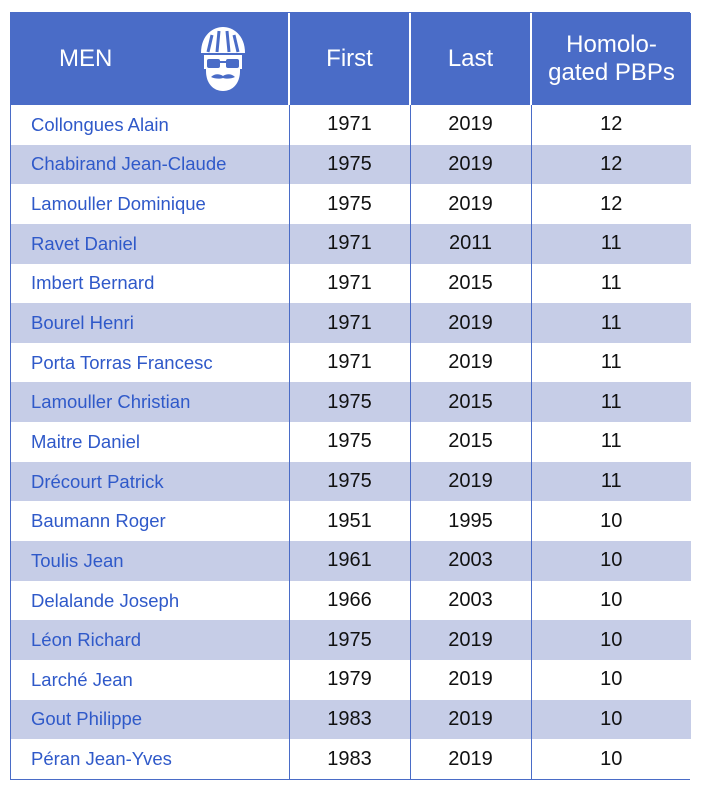  I want to click on column-header-first: First, so click(349, 59).